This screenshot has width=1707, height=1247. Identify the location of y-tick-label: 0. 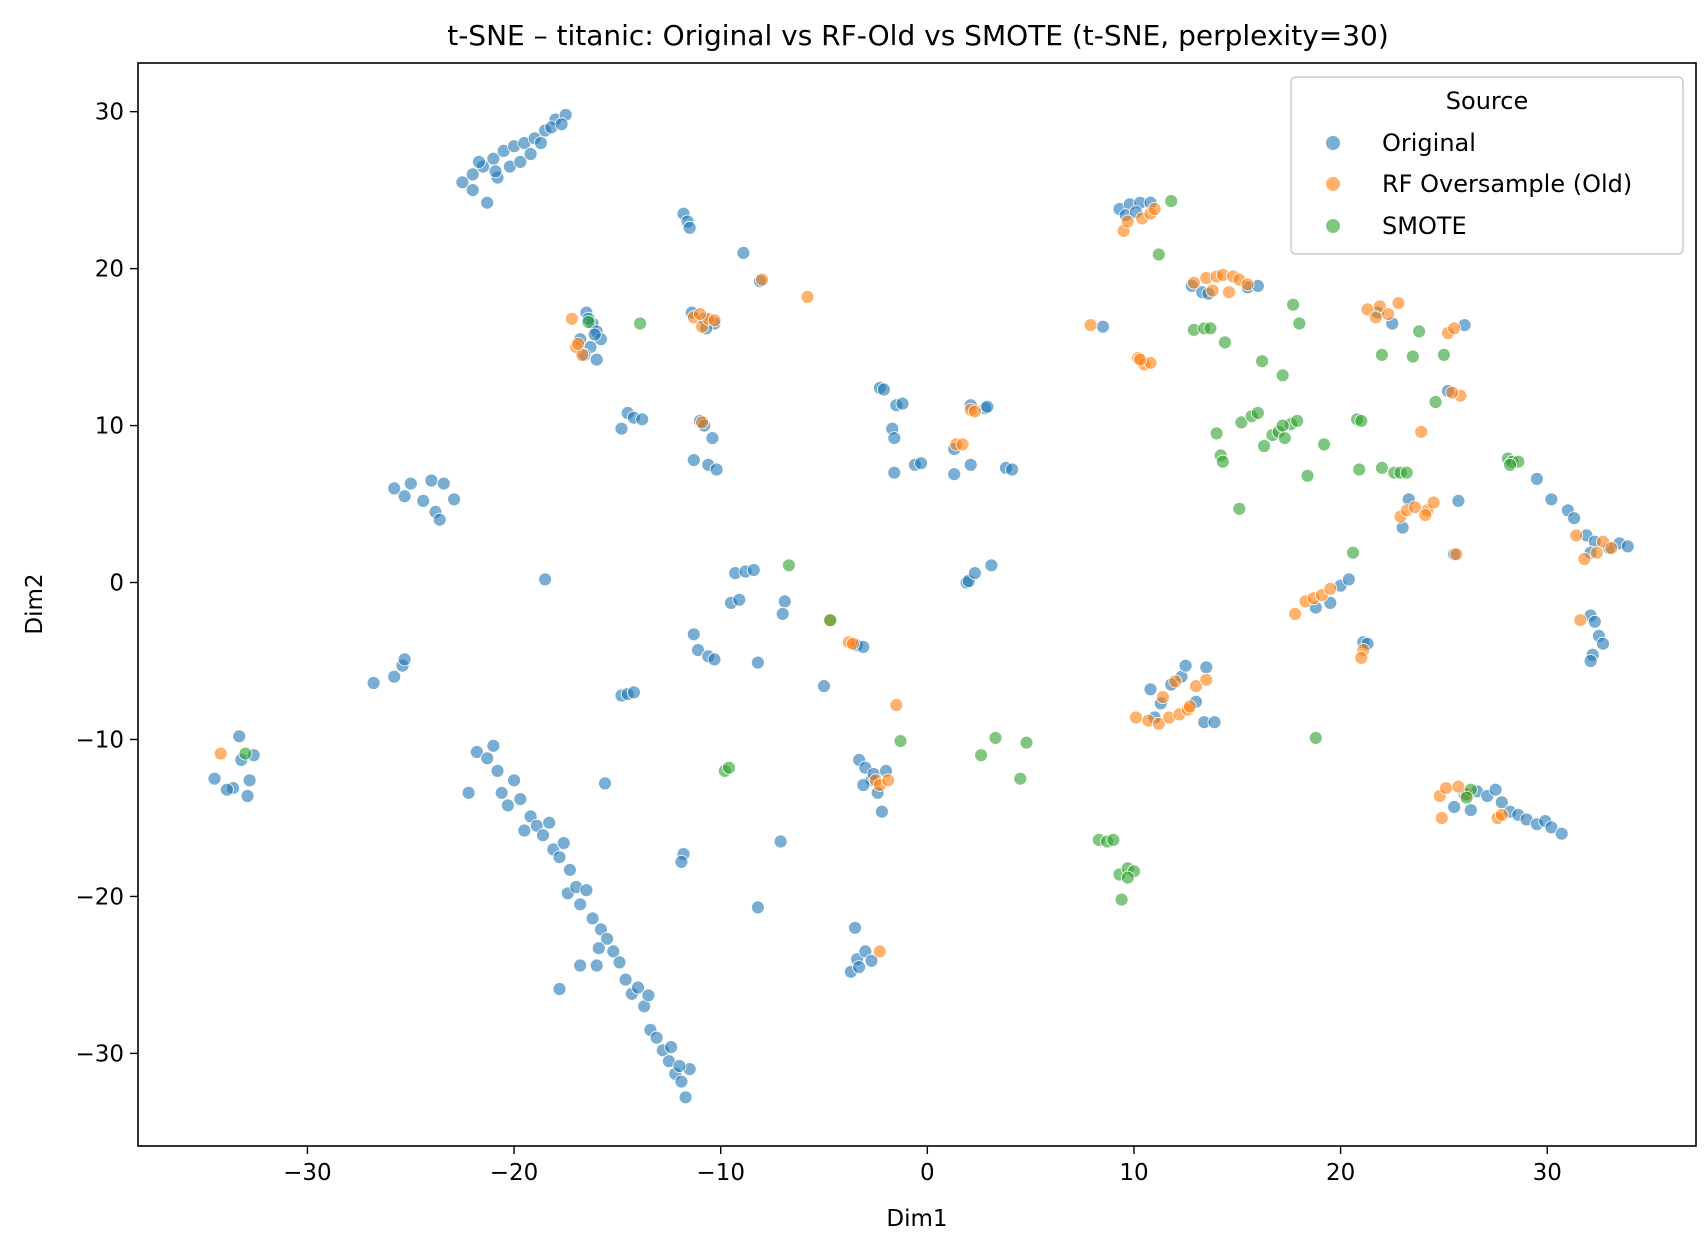
(116, 584).